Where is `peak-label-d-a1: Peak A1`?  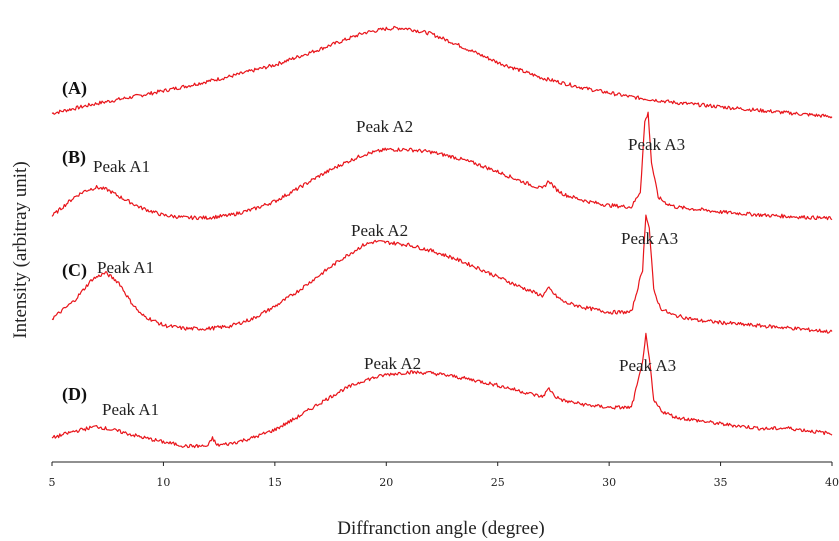
peak-label-d-a1: Peak A1 is located at coordinates (130, 409).